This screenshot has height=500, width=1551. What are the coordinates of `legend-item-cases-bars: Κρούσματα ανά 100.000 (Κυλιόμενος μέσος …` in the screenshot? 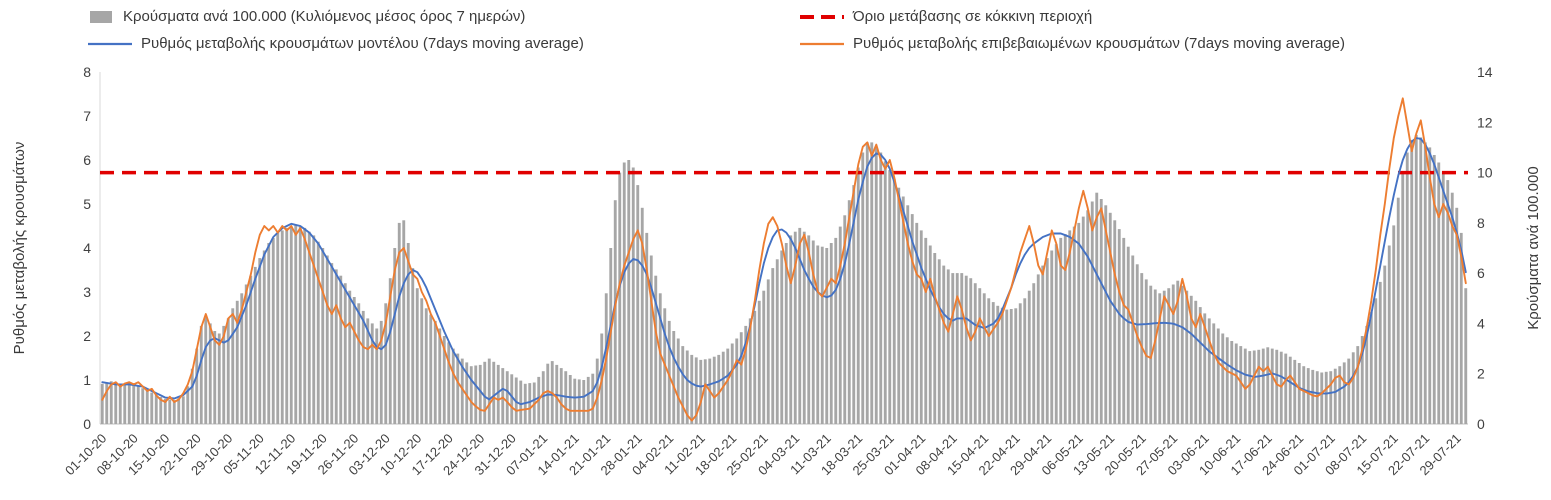 It's located at (306, 16).